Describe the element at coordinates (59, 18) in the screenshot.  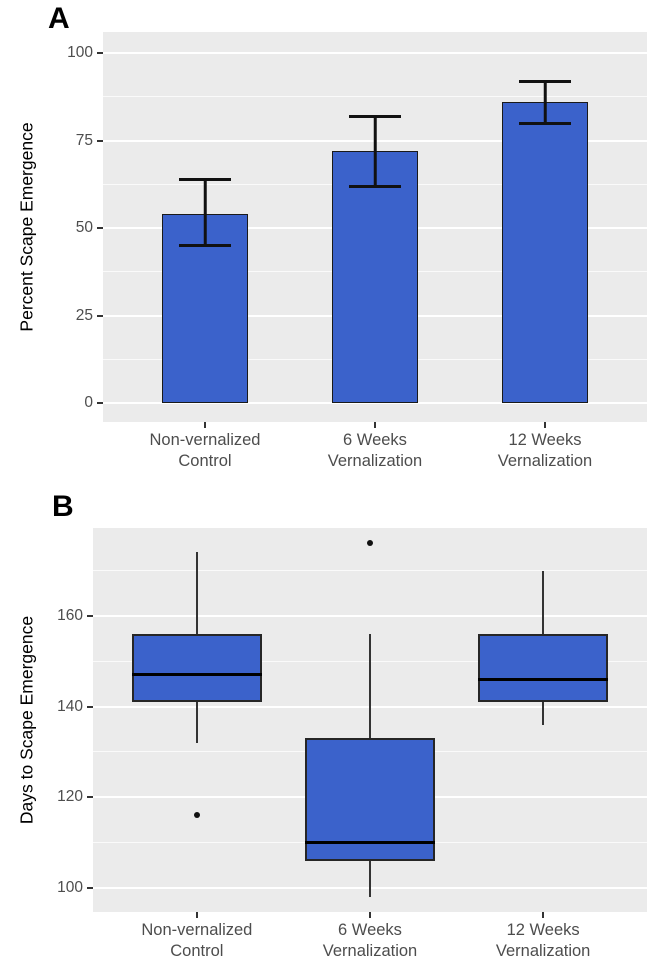
I see `panel-a-letter: A` at that location.